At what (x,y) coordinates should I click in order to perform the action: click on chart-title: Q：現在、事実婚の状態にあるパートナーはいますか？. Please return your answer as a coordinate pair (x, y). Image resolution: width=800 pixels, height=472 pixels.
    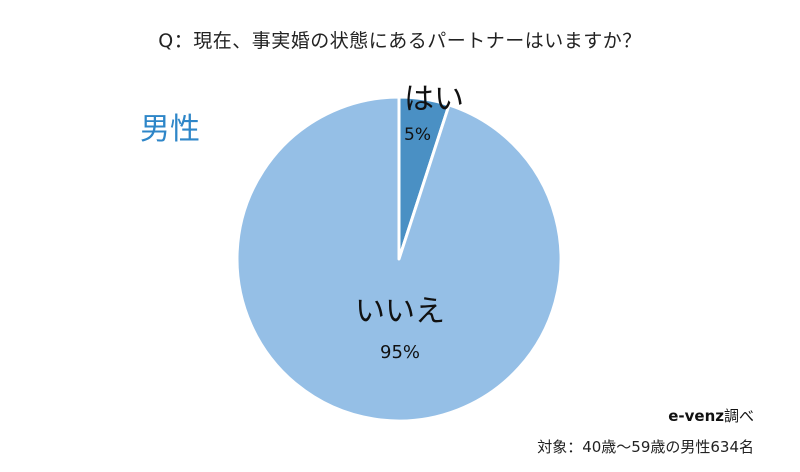
    Looking at the image, I should click on (400, 41).